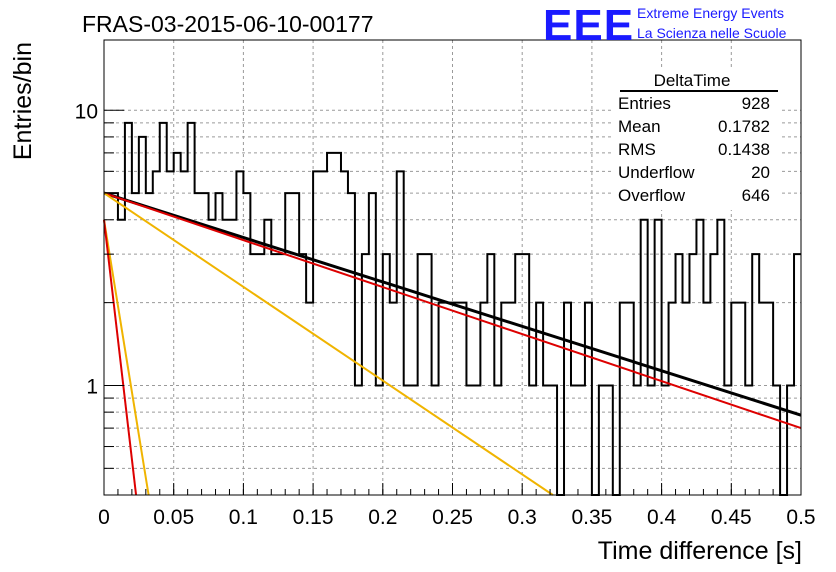  Describe the element at coordinates (644, 103) in the screenshot. I see `stat-entries-label: Entries` at that location.